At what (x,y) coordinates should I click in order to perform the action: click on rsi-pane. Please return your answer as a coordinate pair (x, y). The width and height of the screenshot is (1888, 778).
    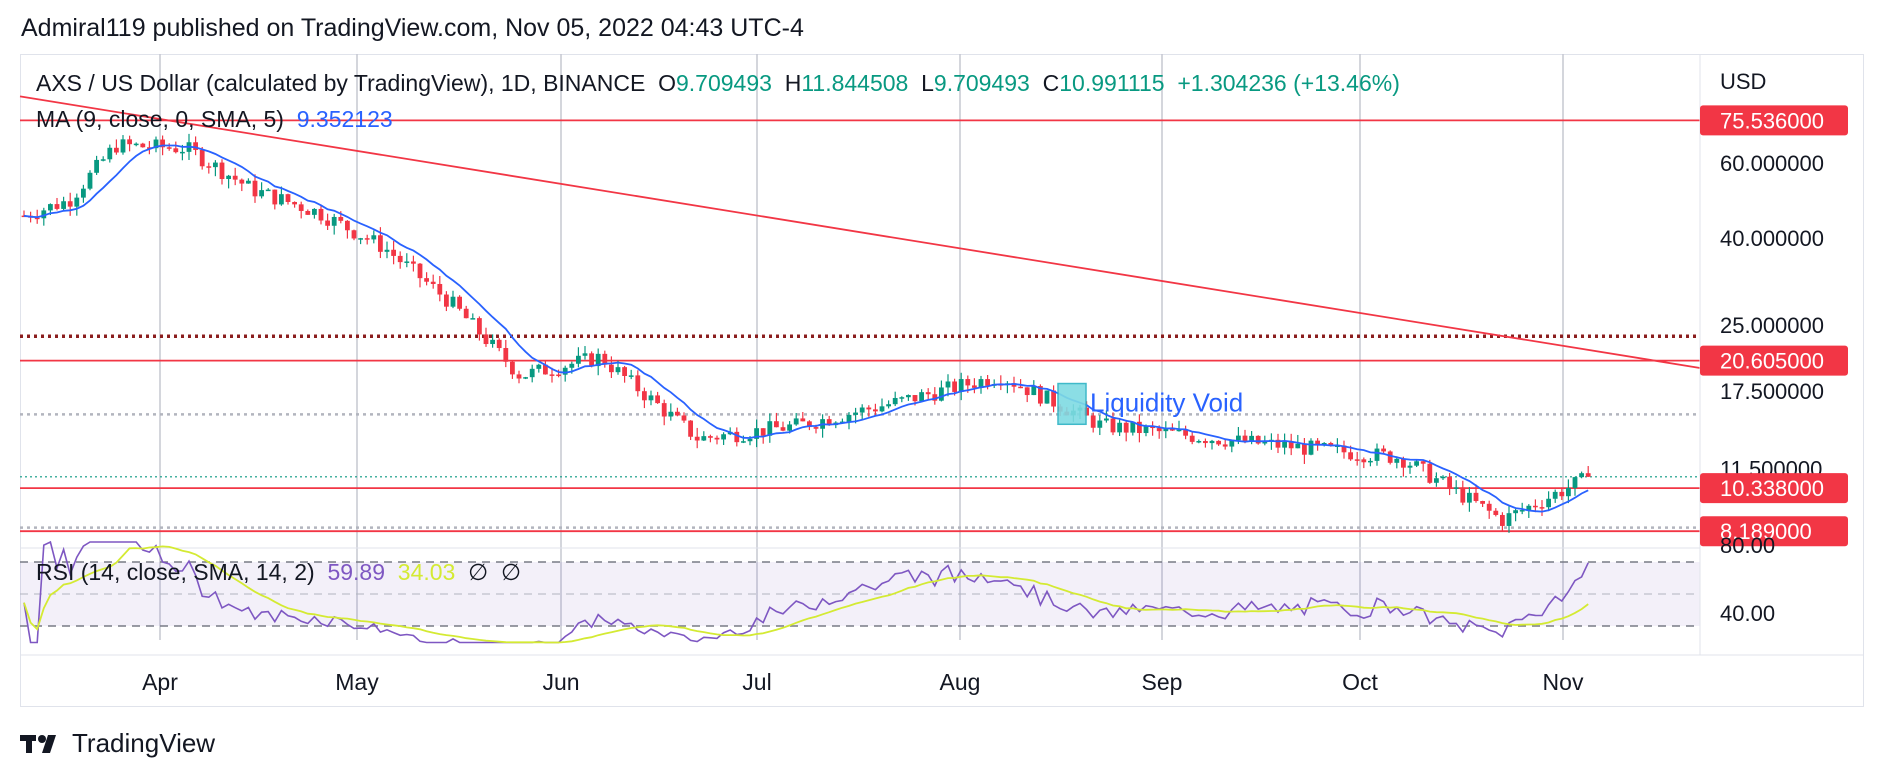
    Looking at the image, I should click on (860, 592).